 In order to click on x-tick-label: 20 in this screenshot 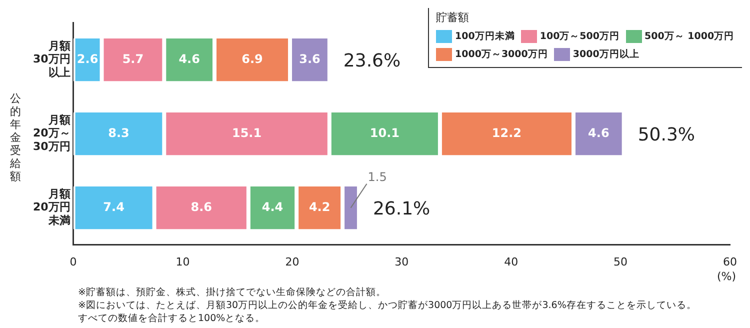, I will do `click(292, 261)`.